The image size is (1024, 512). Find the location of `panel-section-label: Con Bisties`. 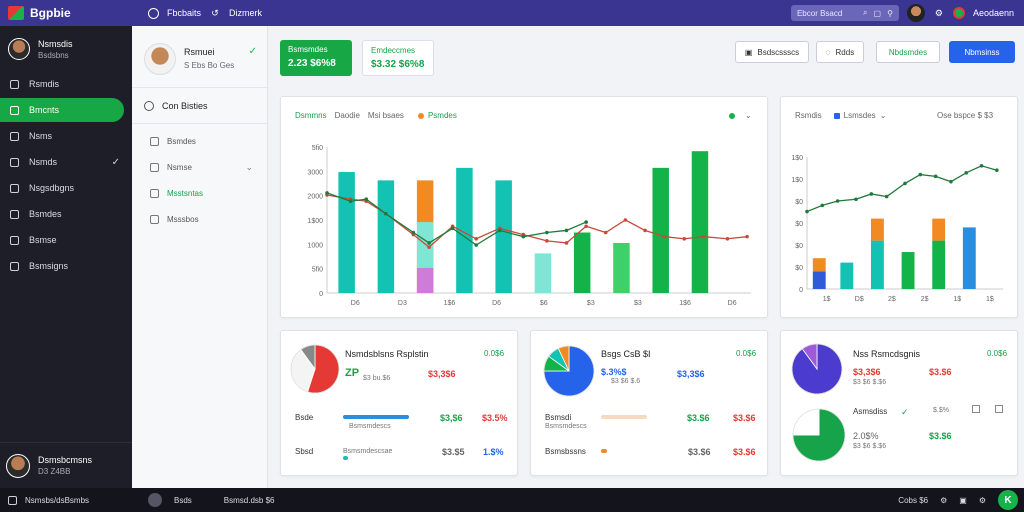

panel-section-label: Con Bisties is located at coordinates (185, 105).